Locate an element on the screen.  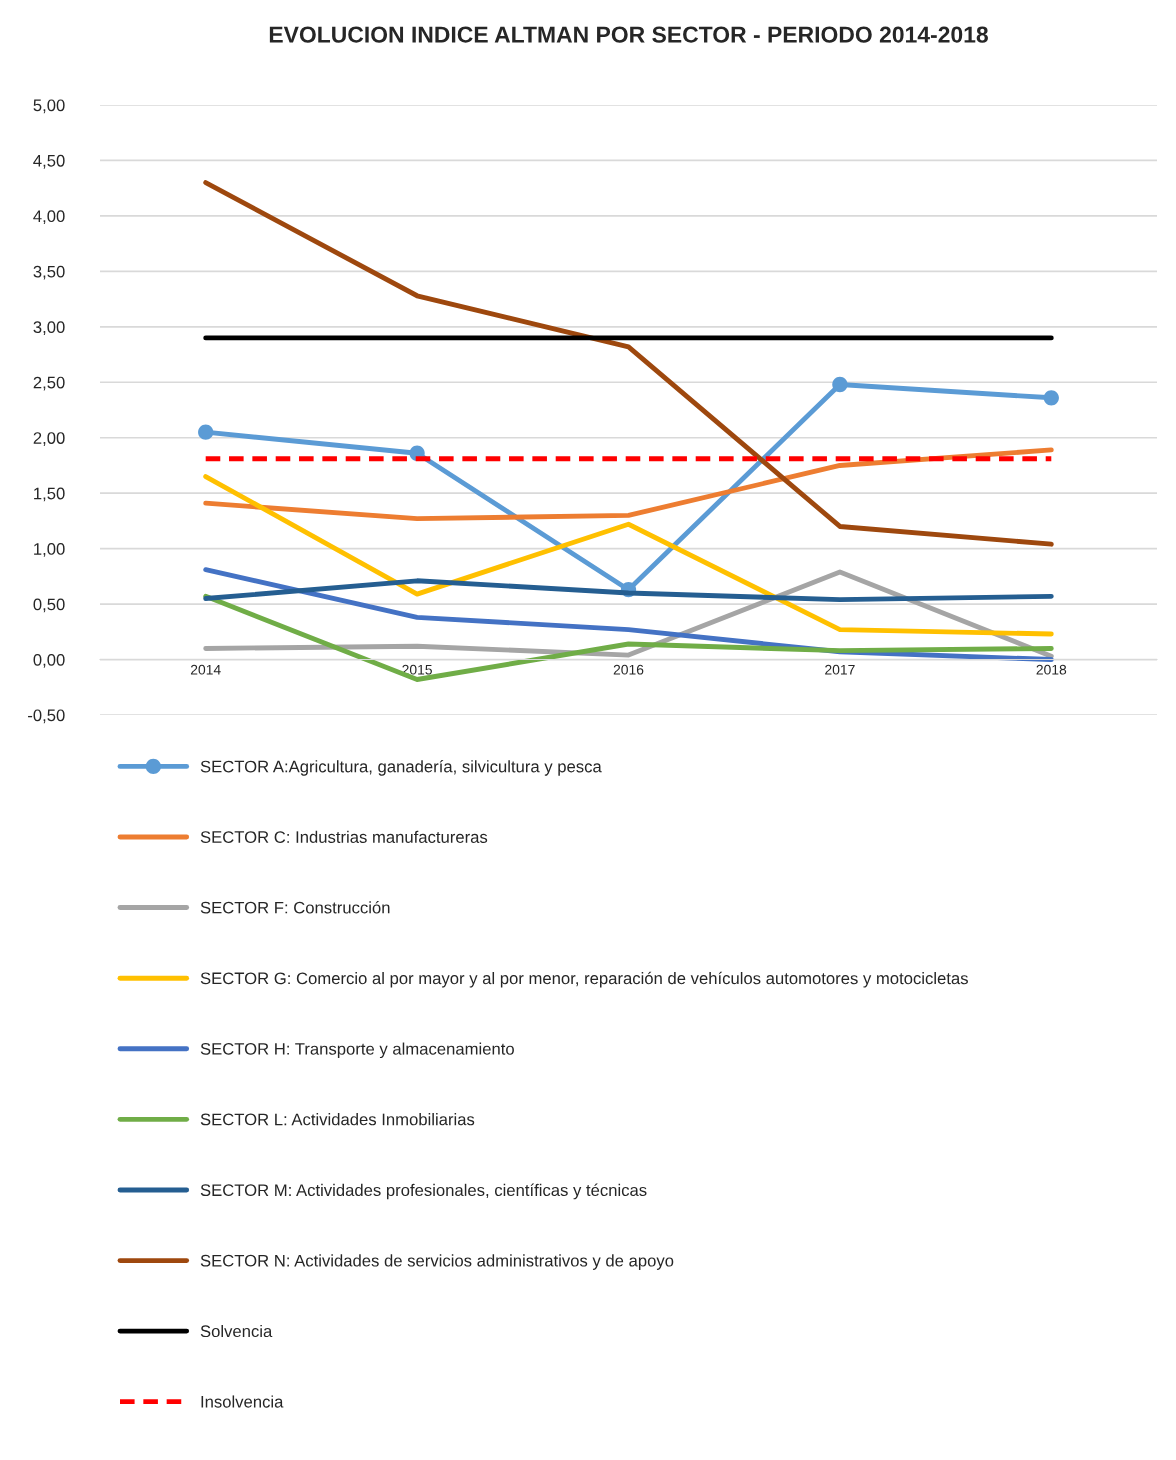
y-tick-label: 4,50 is located at coordinates (49, 161).